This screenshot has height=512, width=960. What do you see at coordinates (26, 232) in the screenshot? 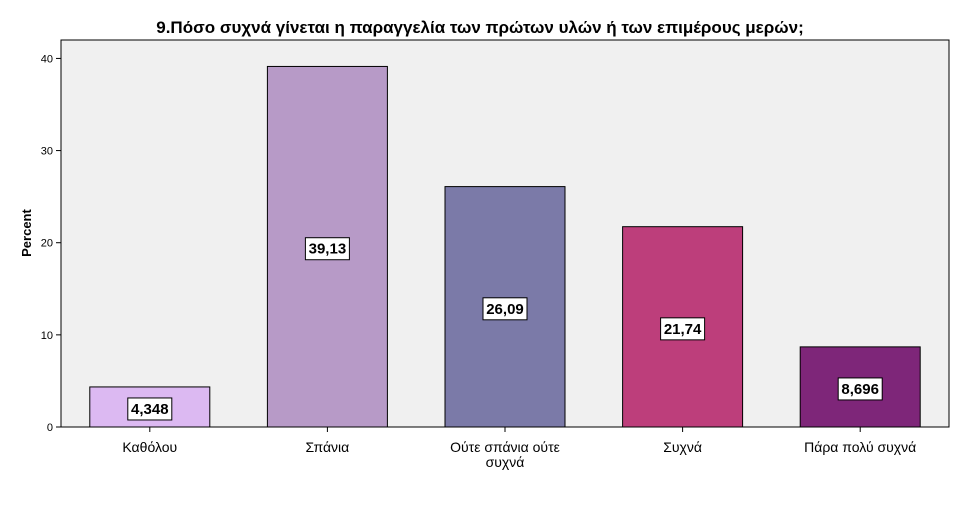
I see `y-axis-label: Percent` at bounding box center [26, 232].